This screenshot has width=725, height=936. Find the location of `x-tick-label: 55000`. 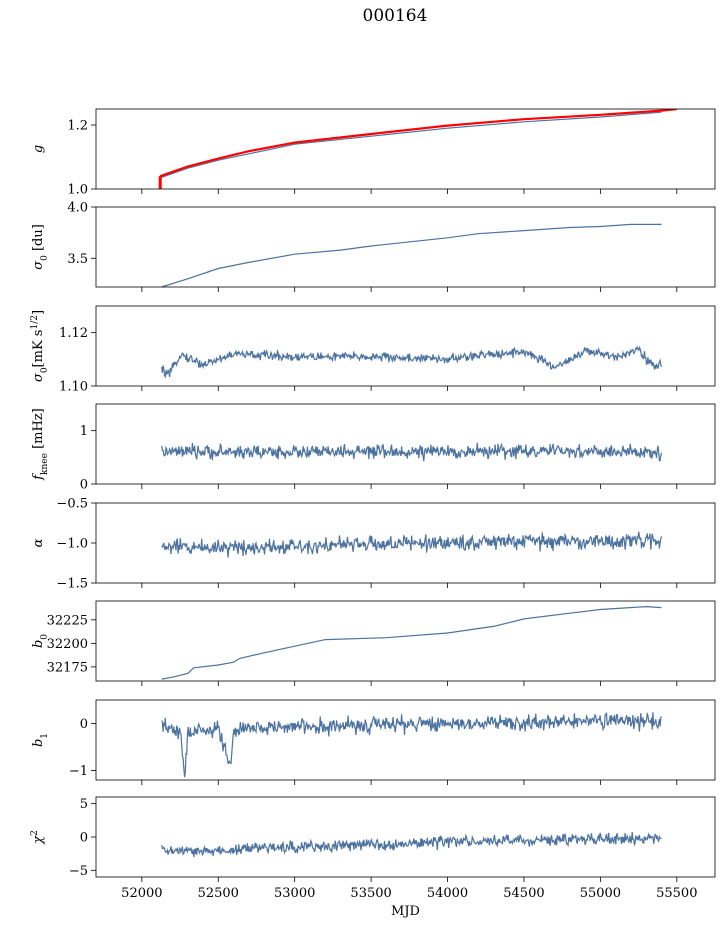

x-tick-label: 55000 is located at coordinates (600, 893).